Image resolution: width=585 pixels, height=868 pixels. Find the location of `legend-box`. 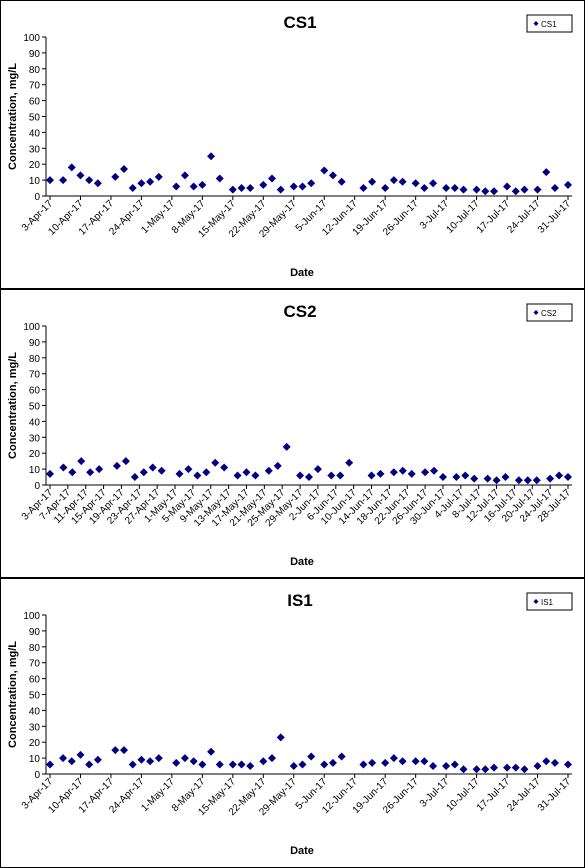

legend-box is located at coordinates (549, 312).